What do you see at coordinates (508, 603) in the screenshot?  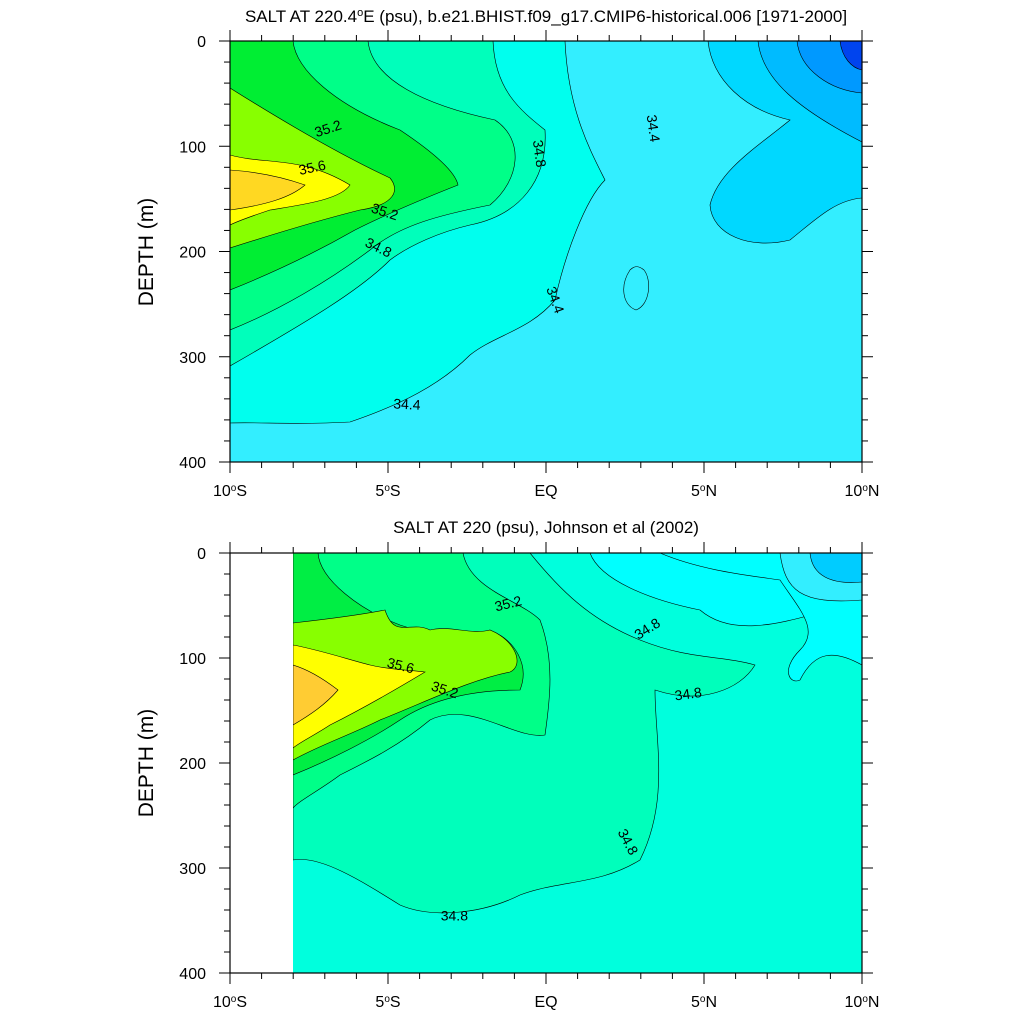 I see `contour-label: 35.2` at bounding box center [508, 603].